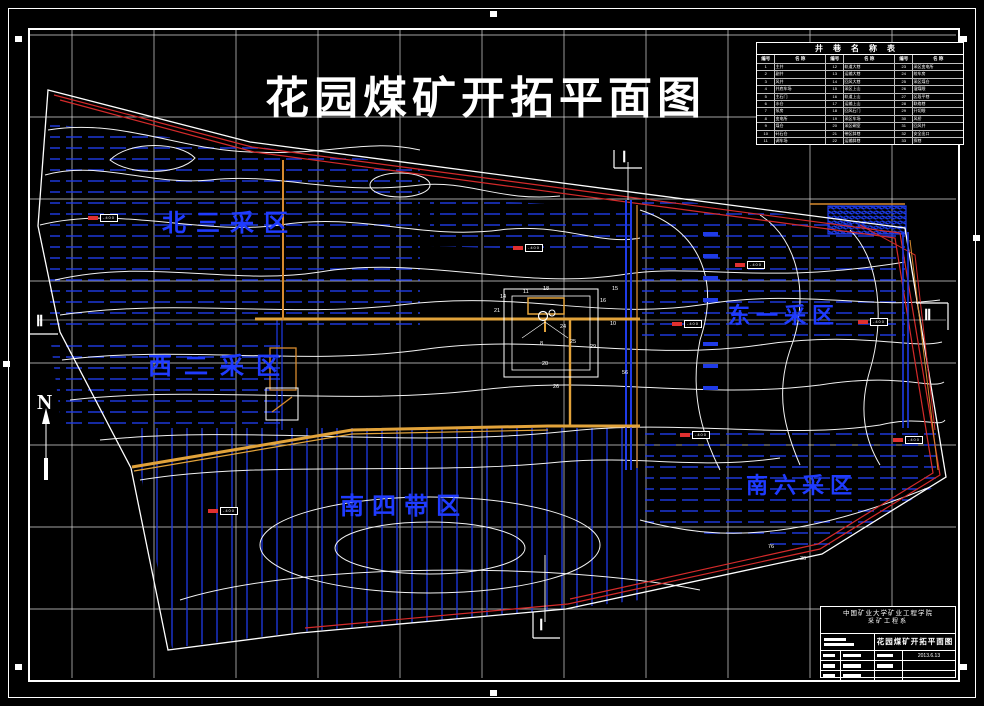 The height and width of the screenshot is (706, 984). I want to click on legend-cell-name: 轨道大巷, so click(869, 67).